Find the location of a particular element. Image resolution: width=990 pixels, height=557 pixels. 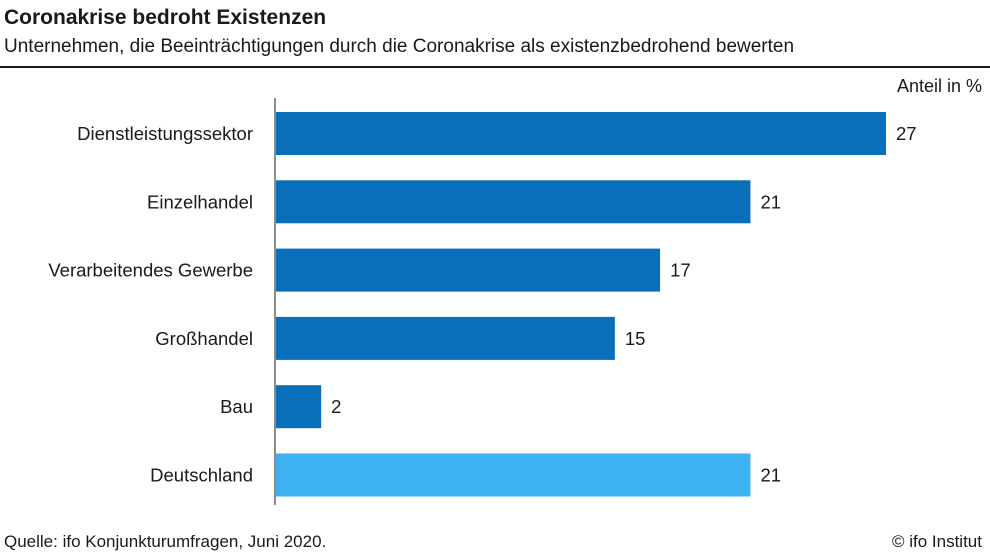

value-label-dienstleistungssektor: 27 is located at coordinates (906, 133).